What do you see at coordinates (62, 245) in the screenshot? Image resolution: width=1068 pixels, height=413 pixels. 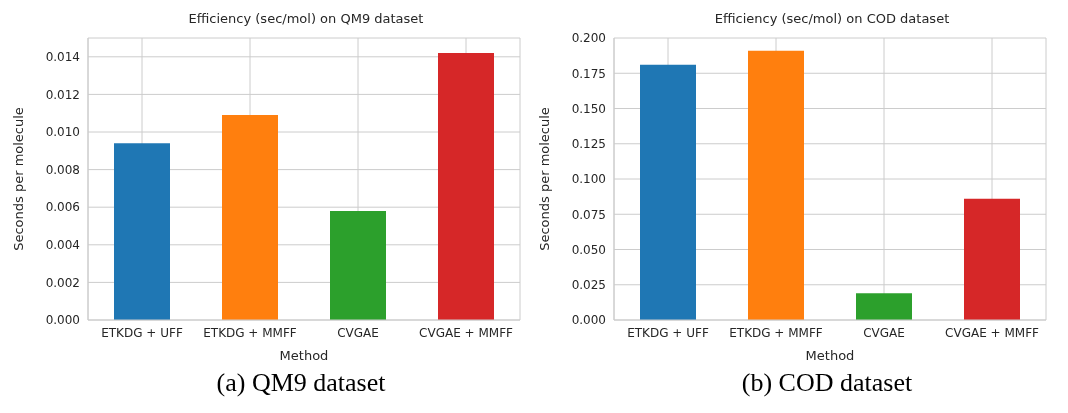 I see `y-tick-label: 0.004` at bounding box center [62, 245].